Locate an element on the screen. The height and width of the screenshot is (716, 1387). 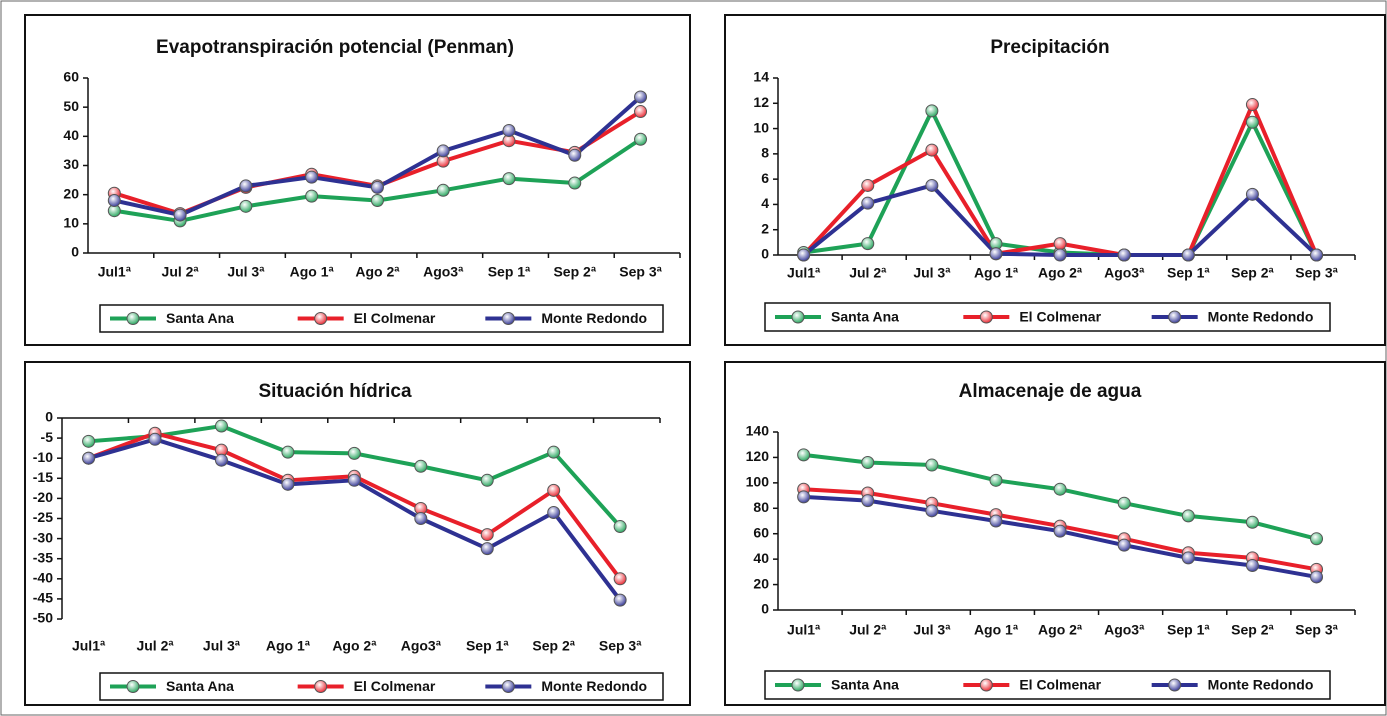
chart-title: Situación hídrica is located at coordinates (335, 391).